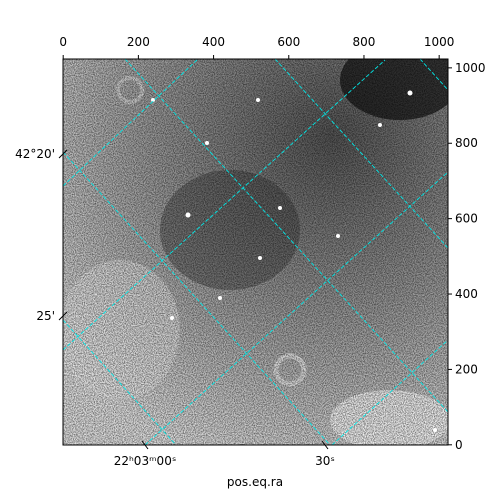  What do you see at coordinates (138, 42) in the screenshot?
I see `x-tick-label: 200` at bounding box center [138, 42].